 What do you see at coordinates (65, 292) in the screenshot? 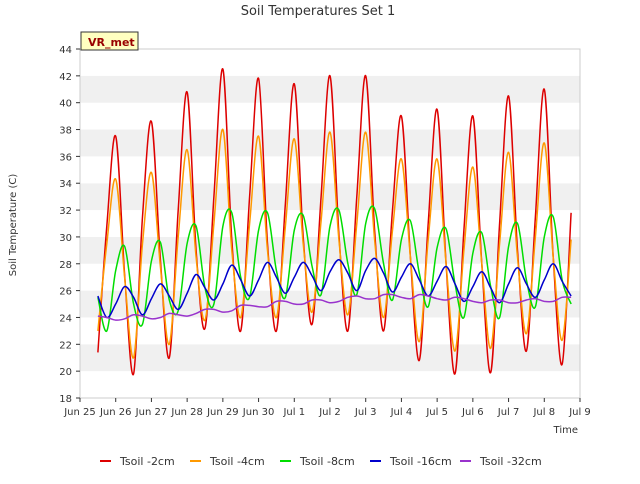
I see `y-tick-label: 26` at bounding box center [65, 292].